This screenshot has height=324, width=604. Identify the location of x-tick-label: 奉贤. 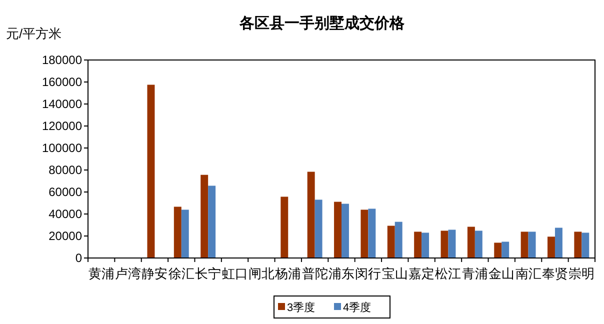
(555, 273).